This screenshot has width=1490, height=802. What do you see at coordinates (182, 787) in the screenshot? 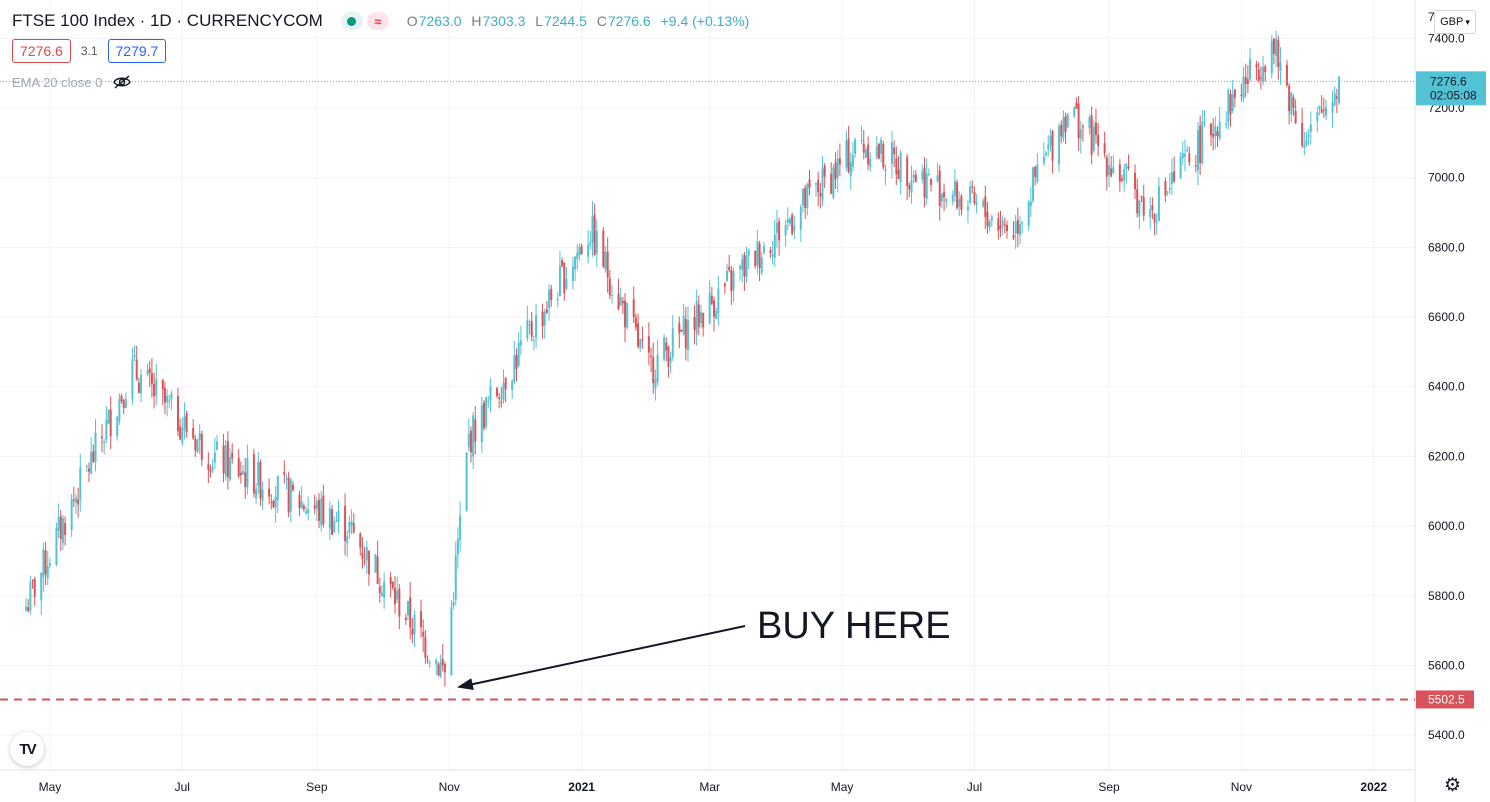
I see `time-tick-label: Jul` at bounding box center [182, 787].